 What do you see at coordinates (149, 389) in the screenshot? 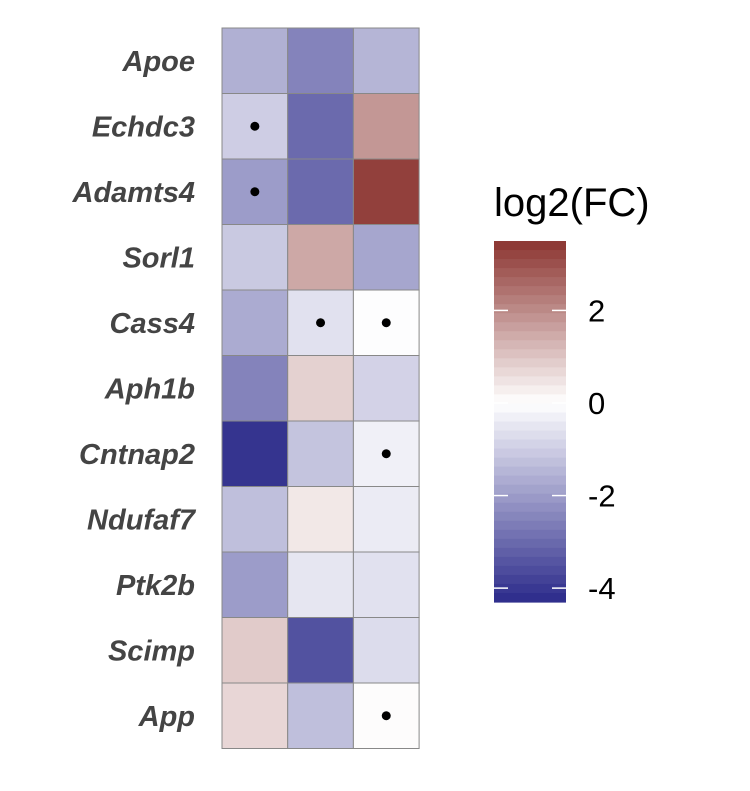
I see `row-label: Aph1b` at bounding box center [149, 389].